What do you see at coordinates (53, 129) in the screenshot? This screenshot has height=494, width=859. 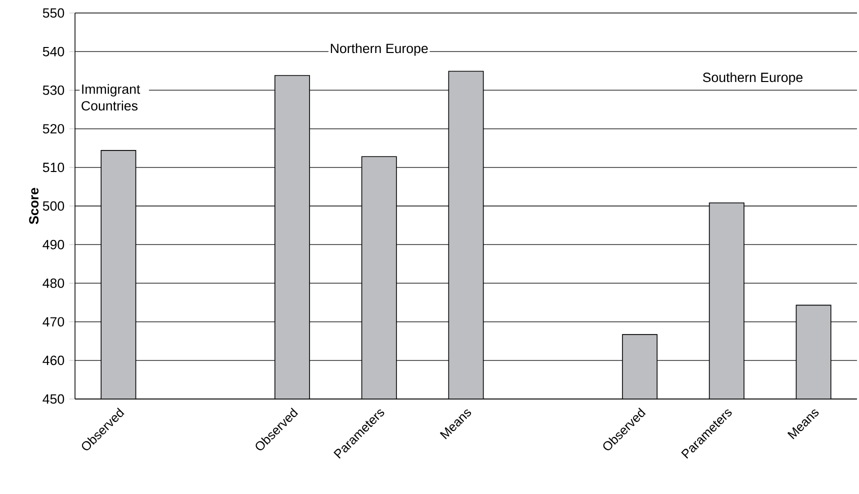 I see `y-tick-label: 520` at bounding box center [53, 129].